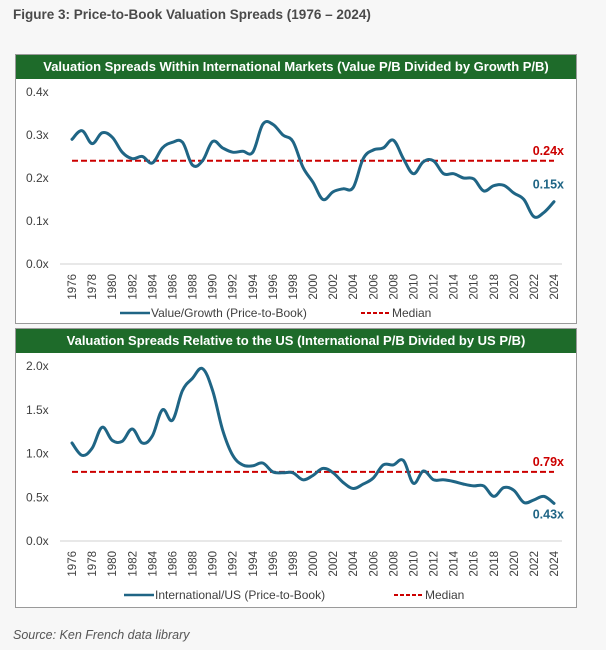  Describe the element at coordinates (548, 462) in the screenshot. I see `median-value-label: 0.79x` at that location.